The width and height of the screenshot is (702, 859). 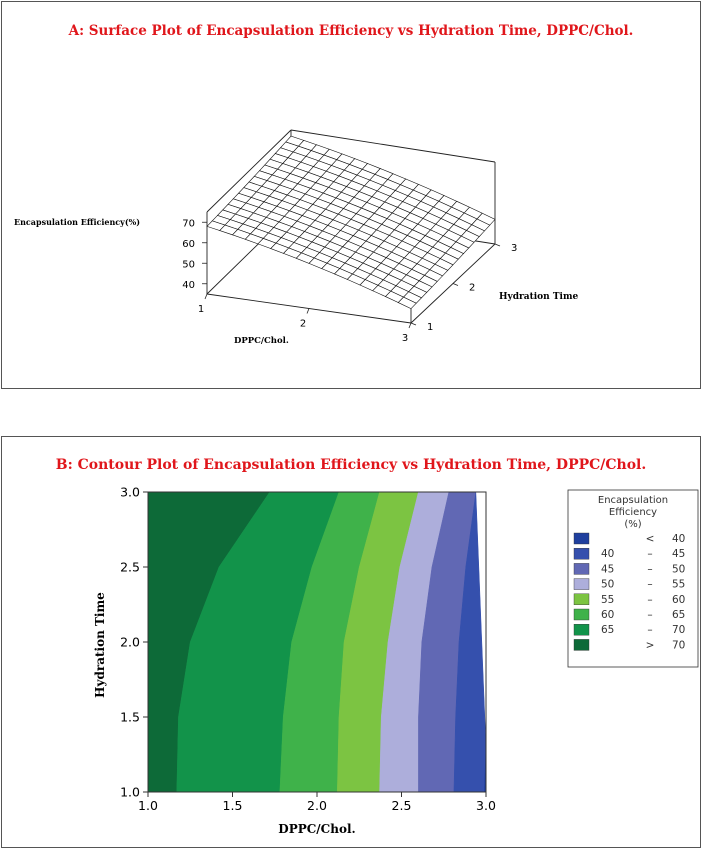 What do you see at coordinates (678, 585) in the screenshot?
I see `legend-high: 55` at bounding box center [678, 585].